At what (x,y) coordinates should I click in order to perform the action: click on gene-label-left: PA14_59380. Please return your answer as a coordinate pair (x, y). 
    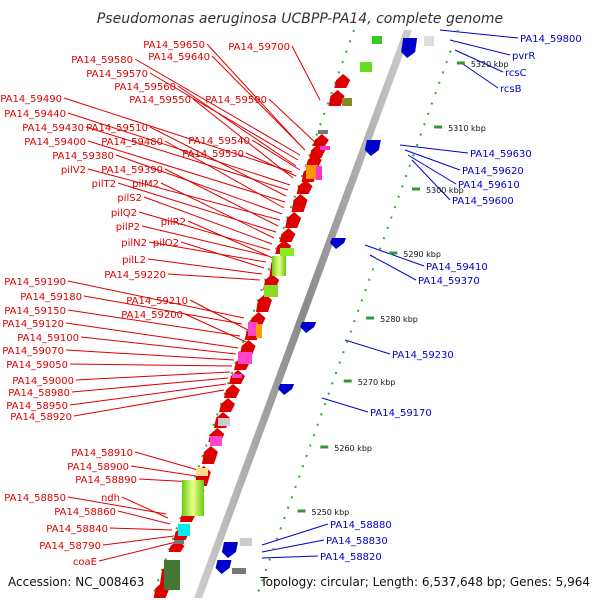
    Looking at the image, I should click on (83, 156).